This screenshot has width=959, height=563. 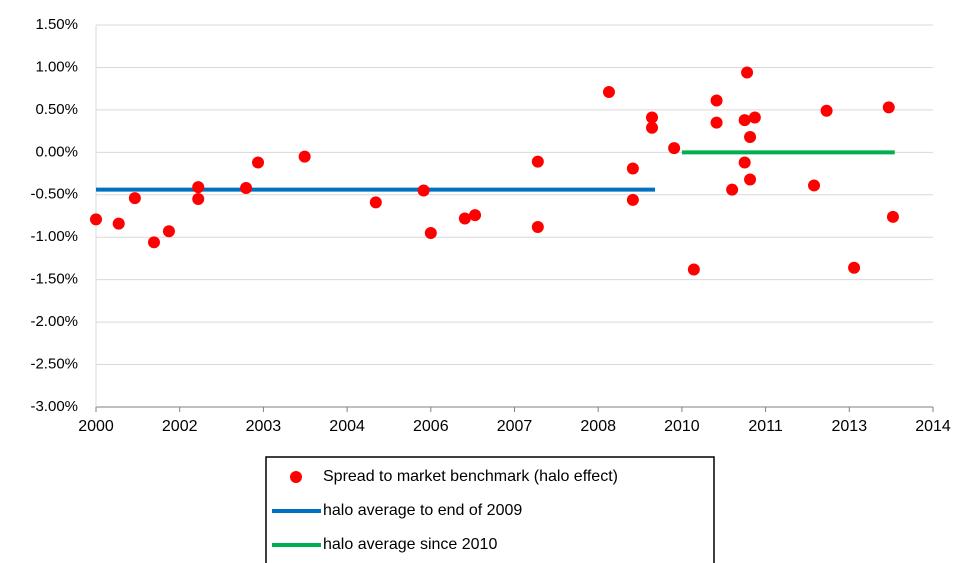 I want to click on x-tick-label: 2002, so click(x=180, y=426).